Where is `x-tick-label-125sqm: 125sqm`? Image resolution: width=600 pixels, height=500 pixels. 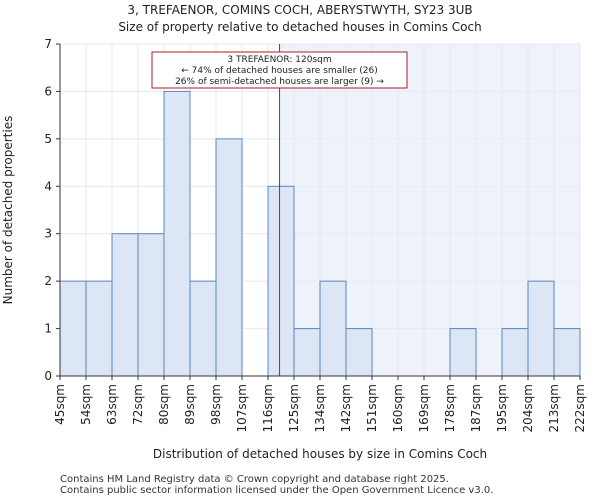 x-tick-label-125sqm: 125sqm is located at coordinates (294, 408).